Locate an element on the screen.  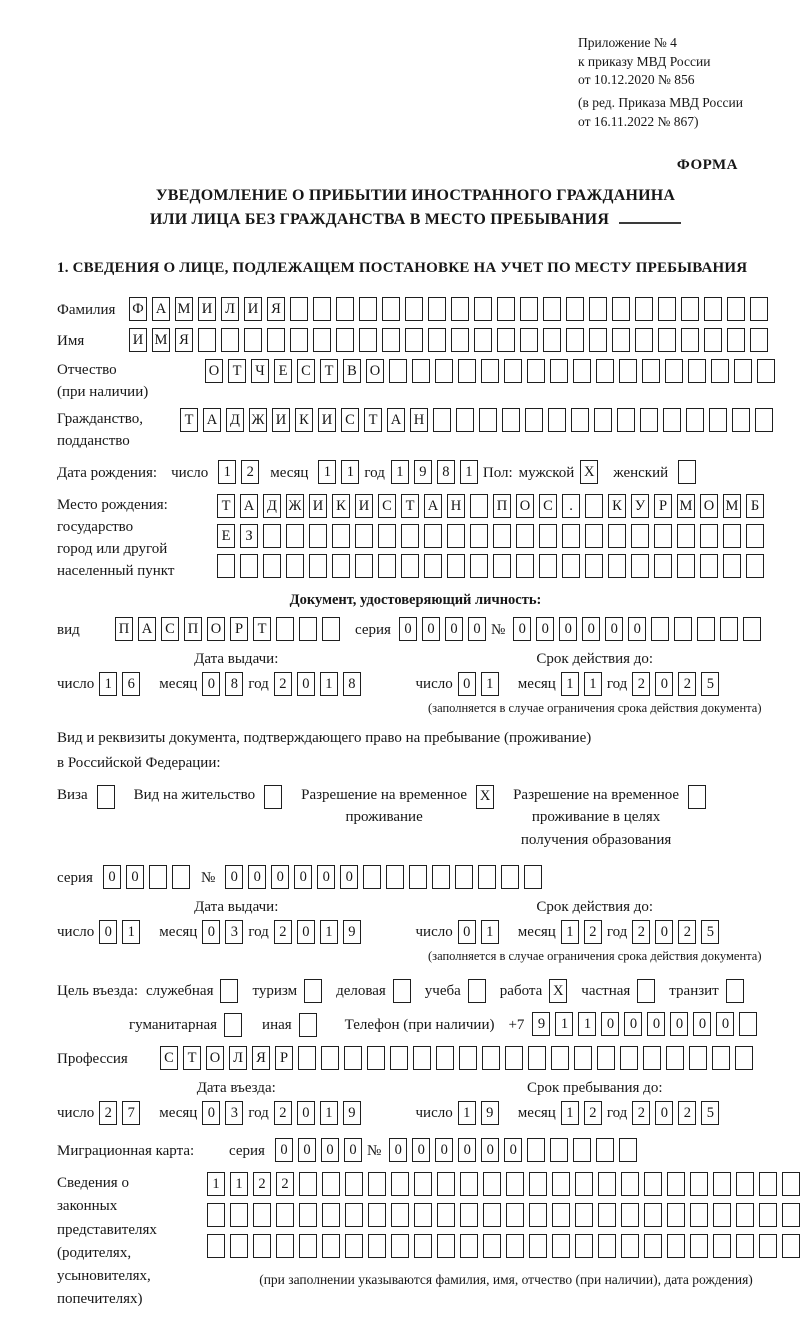
char-cell: Е is located at coordinates (226, 536).